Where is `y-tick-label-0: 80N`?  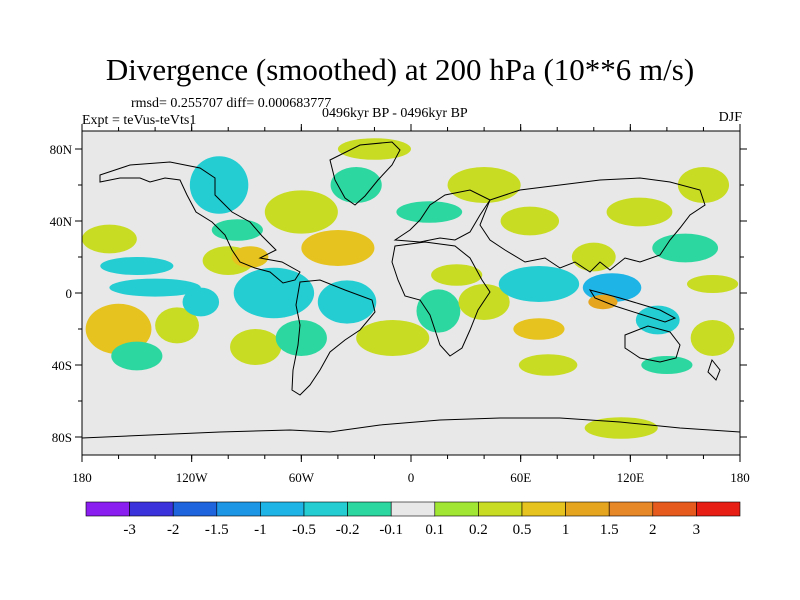 y-tick-label-0: 80N is located at coordinates (61, 149).